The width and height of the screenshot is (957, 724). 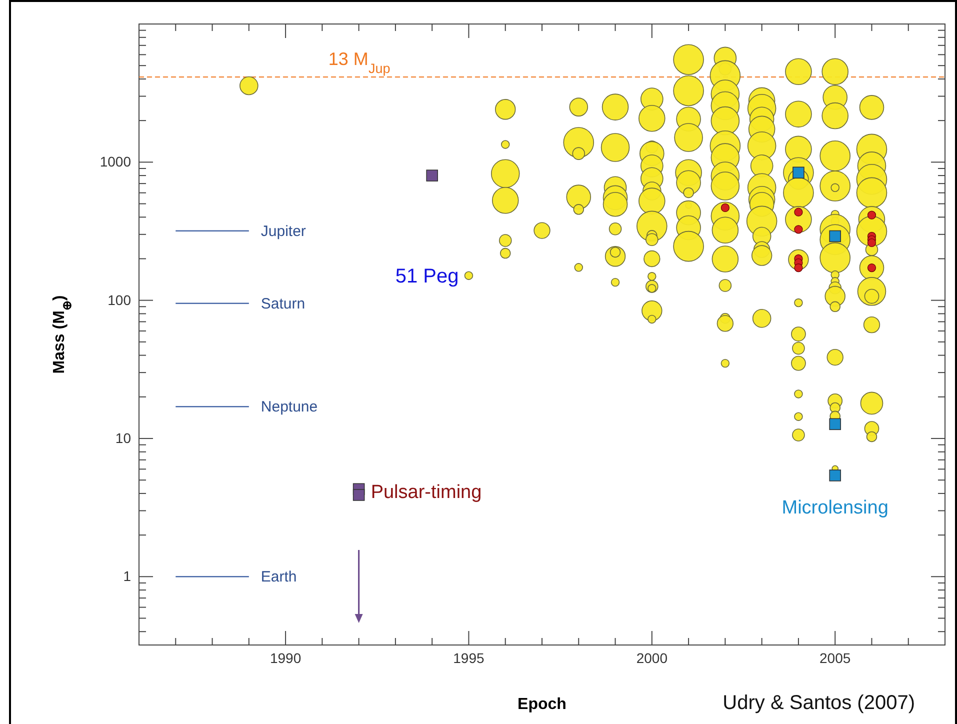 I want to click on y-tick-label: 100, so click(x=120, y=300).